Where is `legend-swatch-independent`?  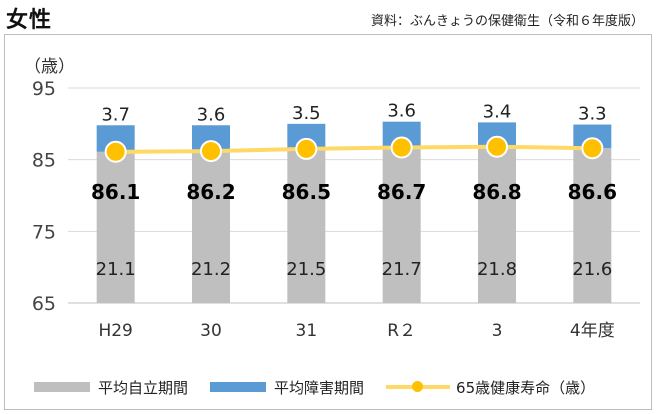
legend-swatch-independent is located at coordinates (62, 387).